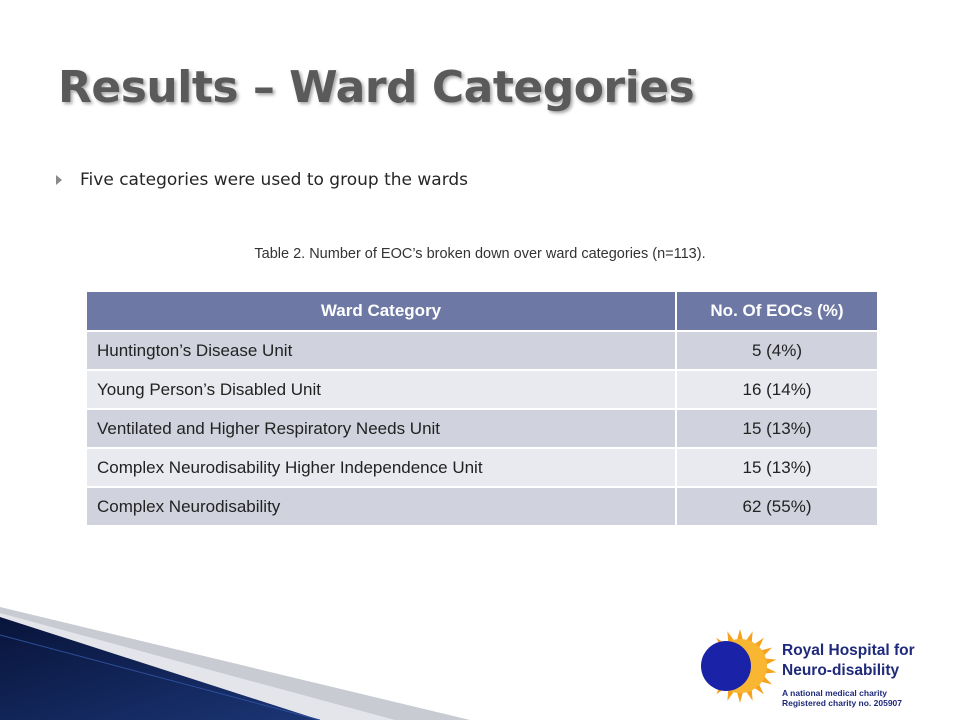 This screenshot has width=960, height=720. What do you see at coordinates (776, 312) in the screenshot?
I see `header-eoc-count: No. Of EOCs (%)` at bounding box center [776, 312].